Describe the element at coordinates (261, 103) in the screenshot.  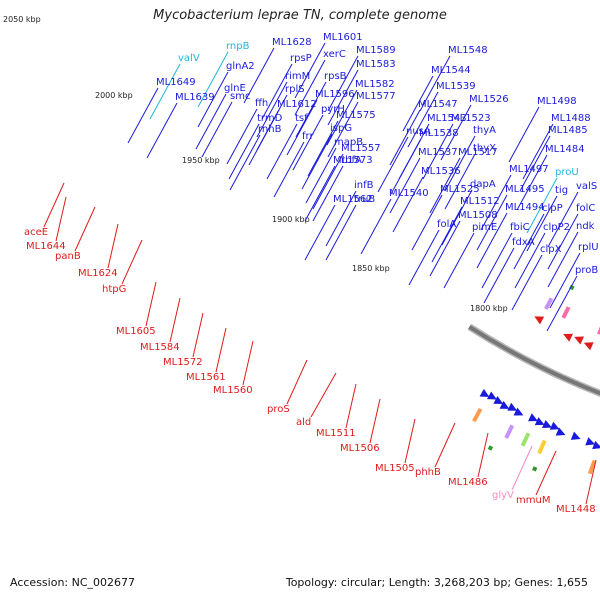
I see `gene-label: ffh` at that location.